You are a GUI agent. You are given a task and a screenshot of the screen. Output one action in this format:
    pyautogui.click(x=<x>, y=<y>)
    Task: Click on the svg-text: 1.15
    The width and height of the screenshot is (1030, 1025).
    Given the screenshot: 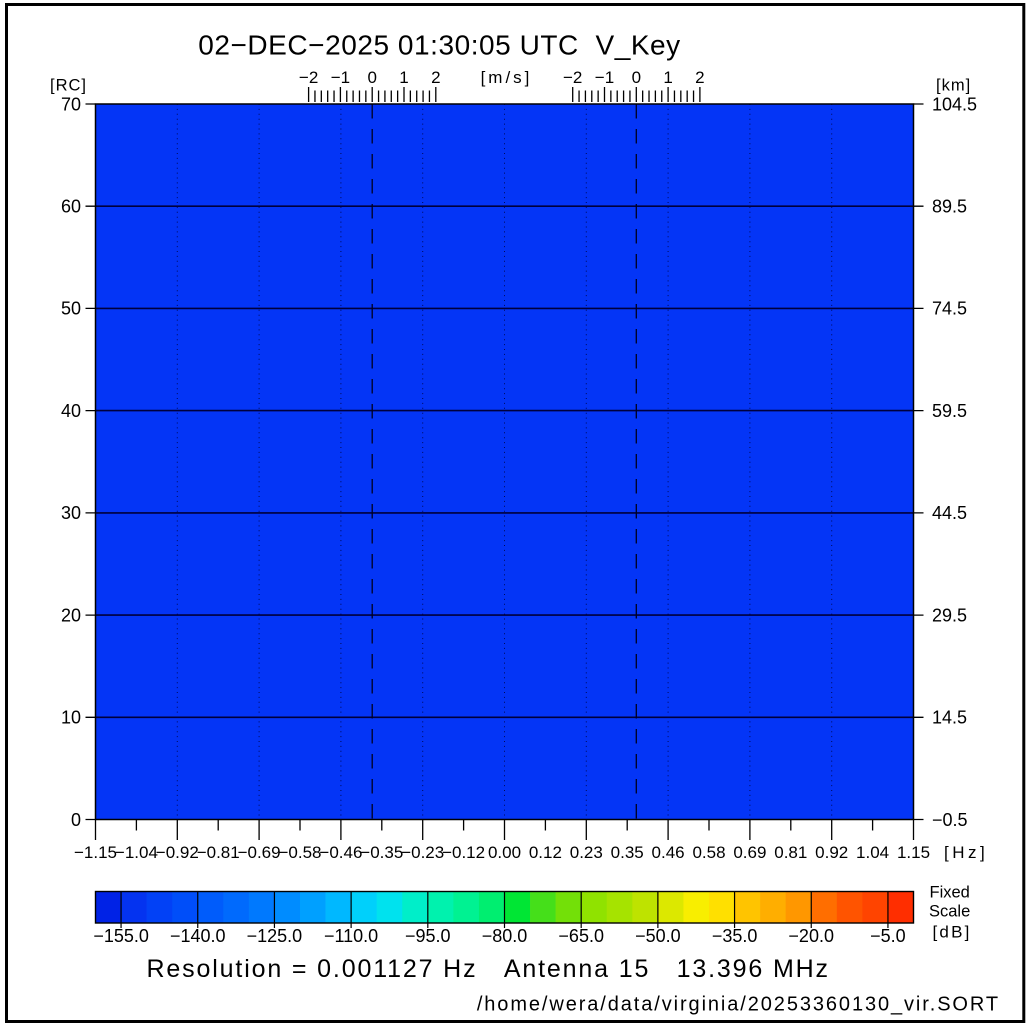 What is the action you would take?
    pyautogui.click(x=913, y=852)
    